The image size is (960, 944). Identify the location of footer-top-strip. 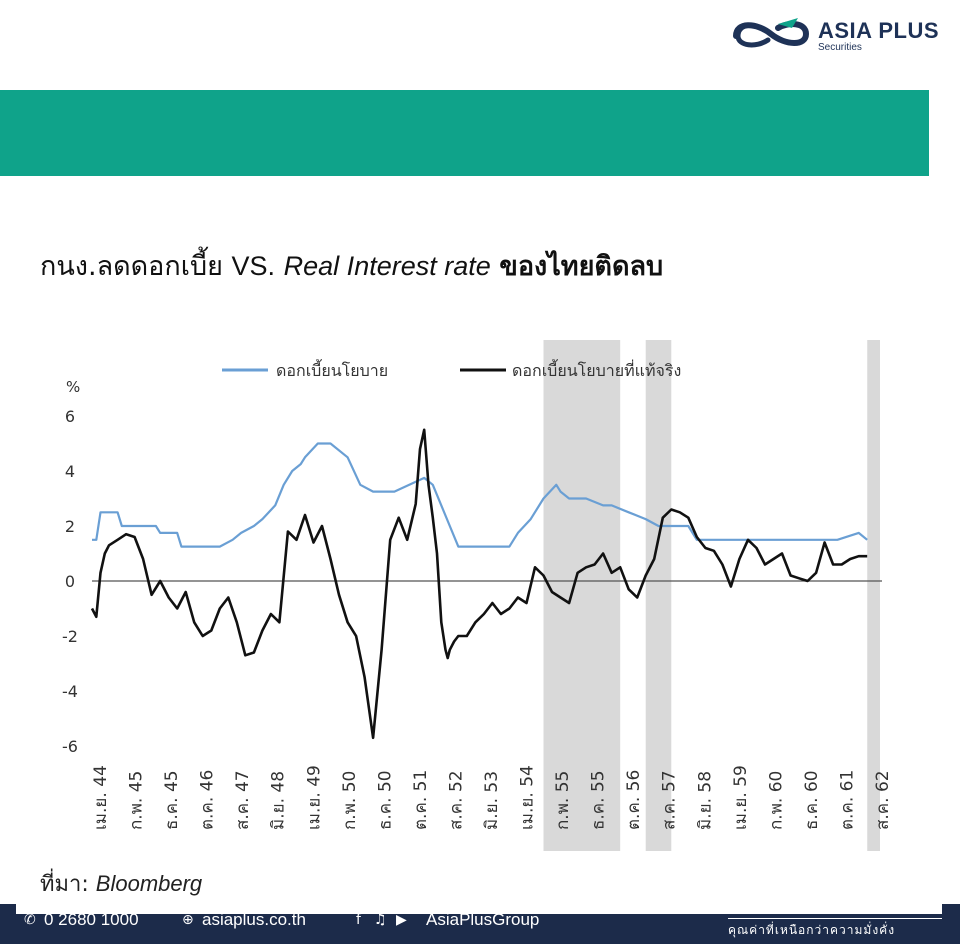
(479, 909).